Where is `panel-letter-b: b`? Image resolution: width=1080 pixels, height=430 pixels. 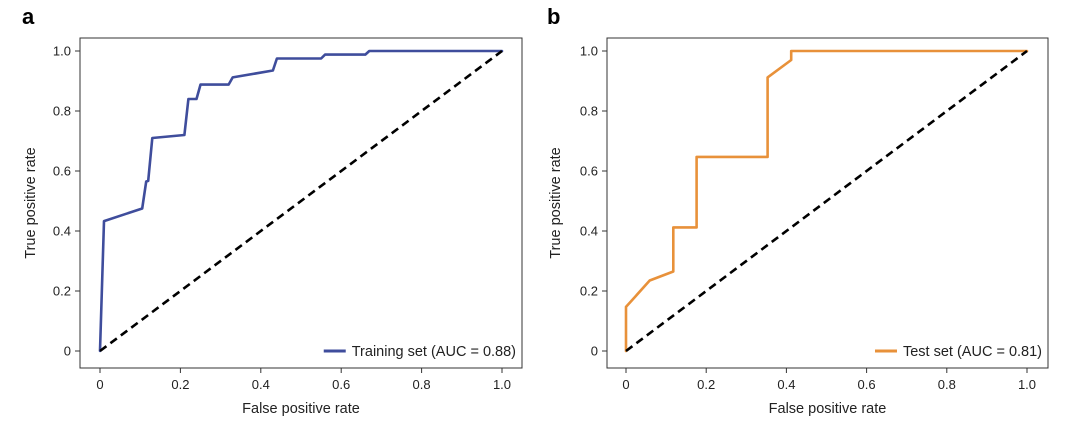 panel-letter-b: b is located at coordinates (554, 16).